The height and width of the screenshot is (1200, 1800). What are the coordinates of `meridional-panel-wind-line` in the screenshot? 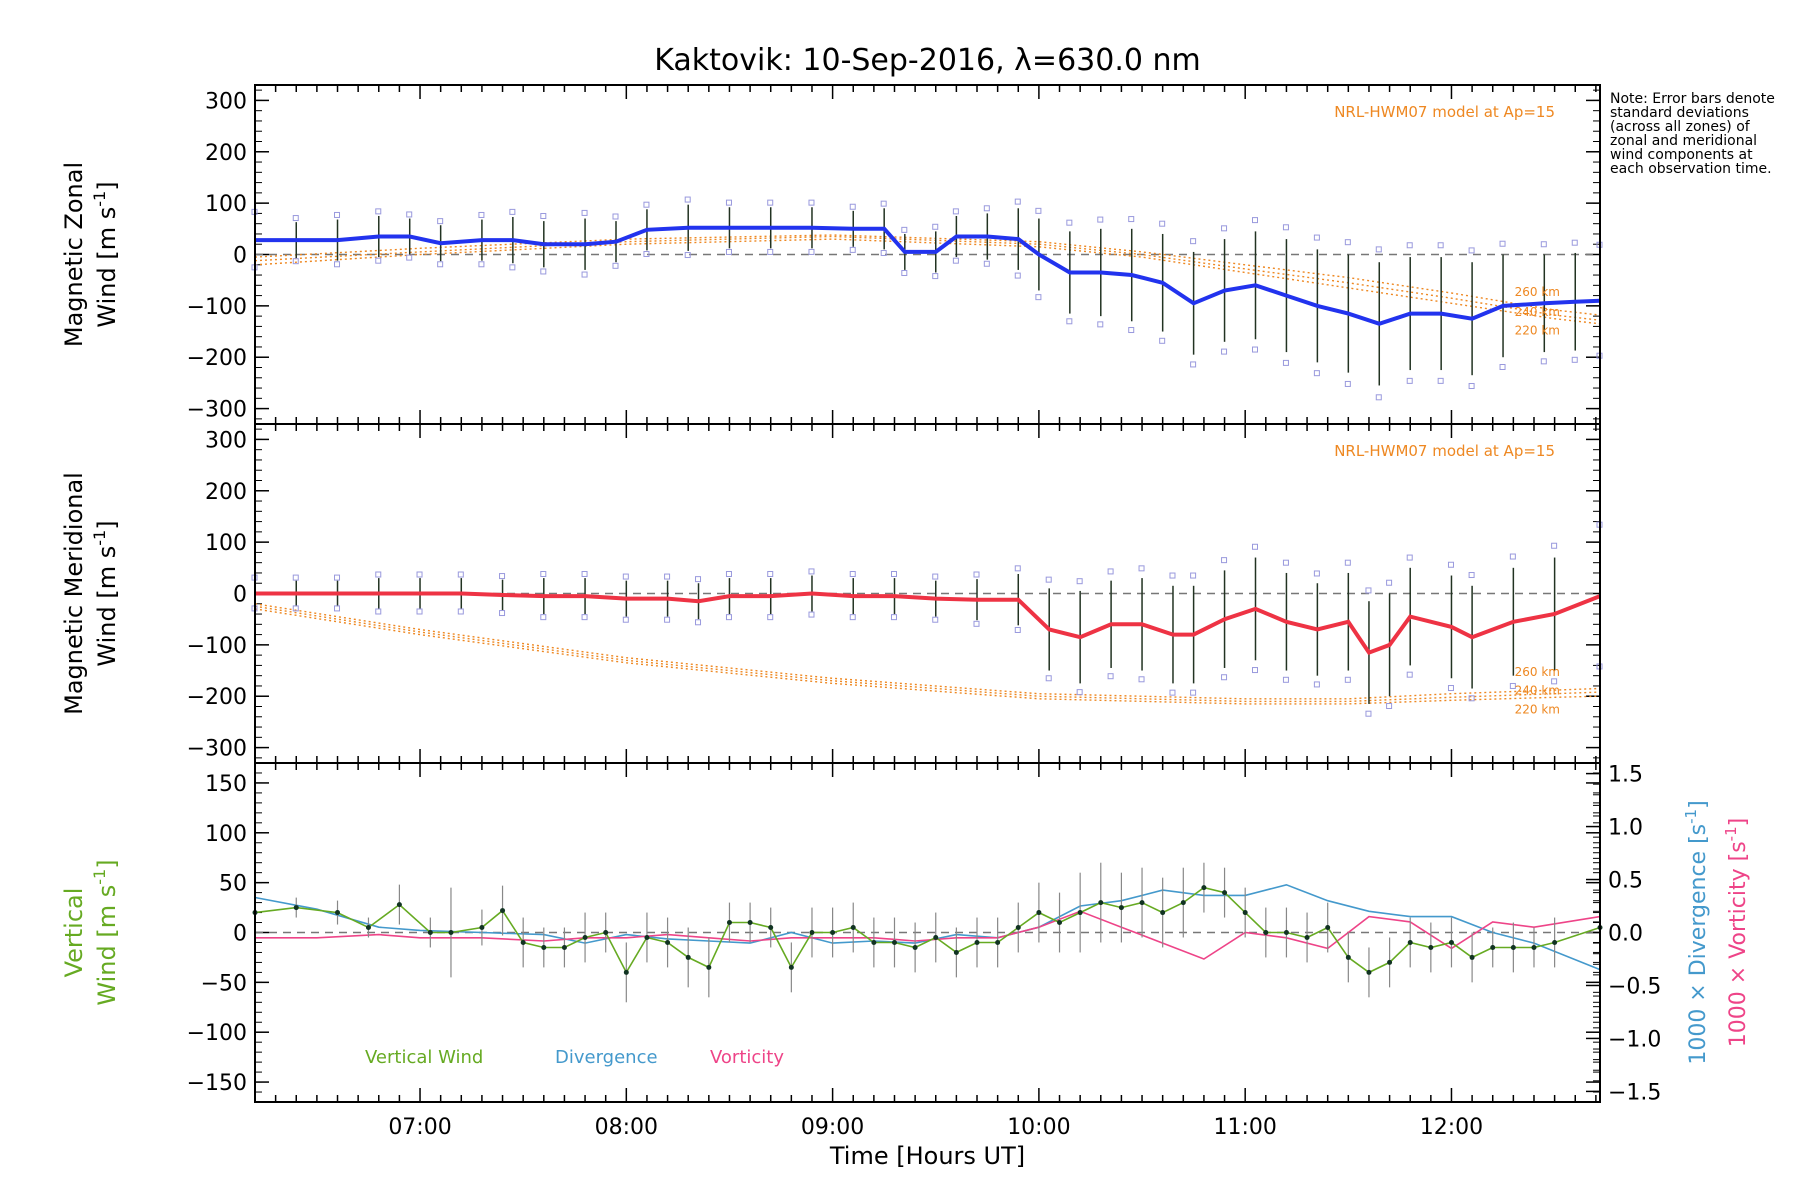 It's located at (928, 623).